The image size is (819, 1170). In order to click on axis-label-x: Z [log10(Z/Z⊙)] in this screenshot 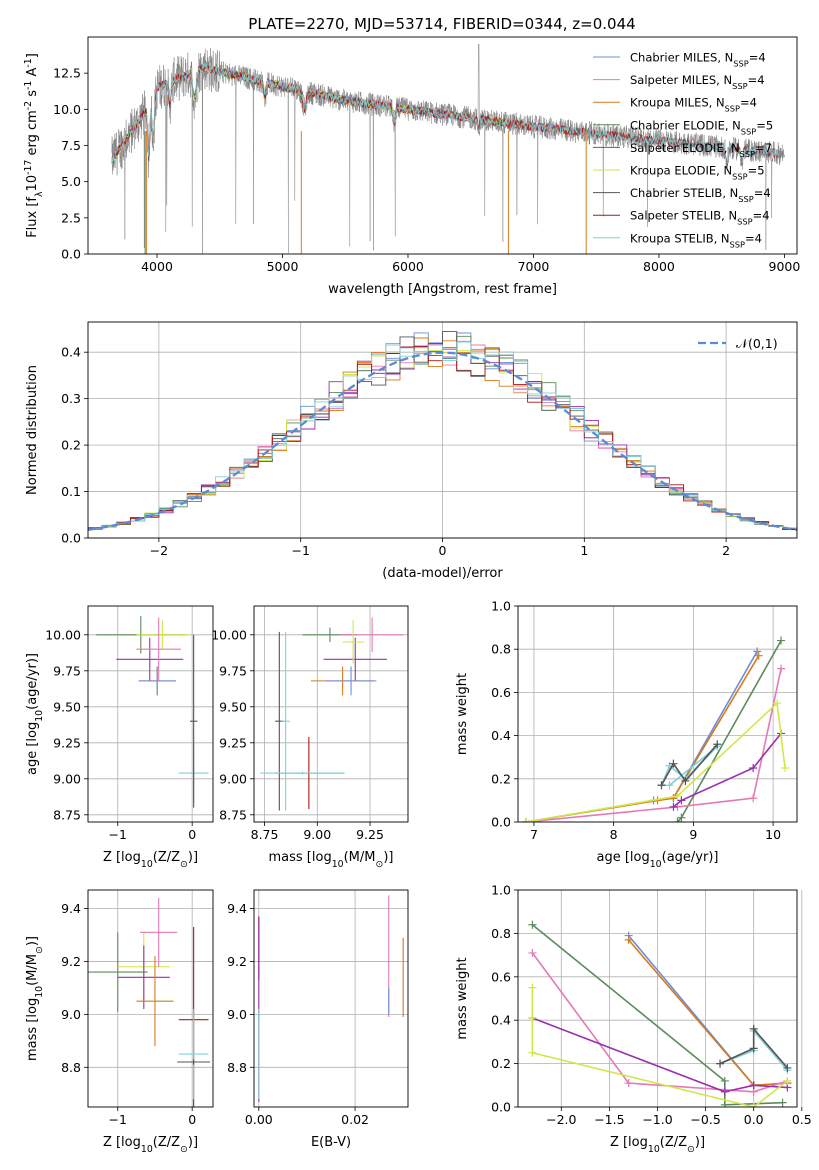, I will do `click(150, 860)`.